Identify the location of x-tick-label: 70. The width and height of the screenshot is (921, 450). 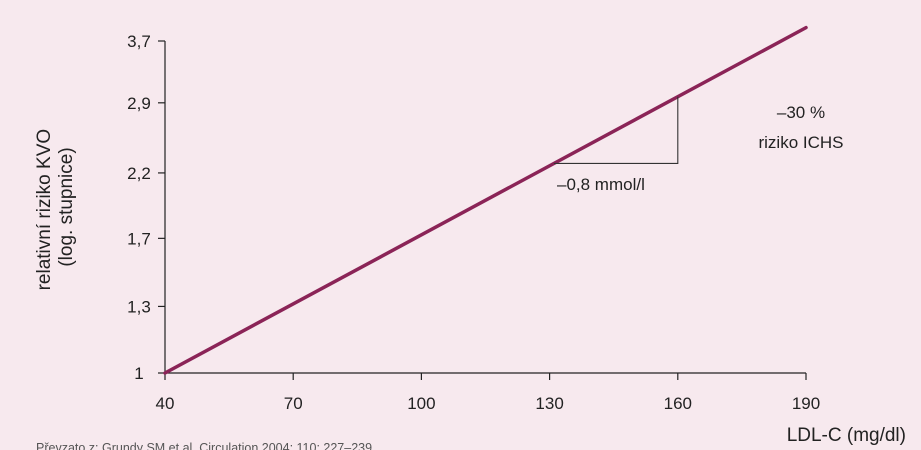
(293, 403).